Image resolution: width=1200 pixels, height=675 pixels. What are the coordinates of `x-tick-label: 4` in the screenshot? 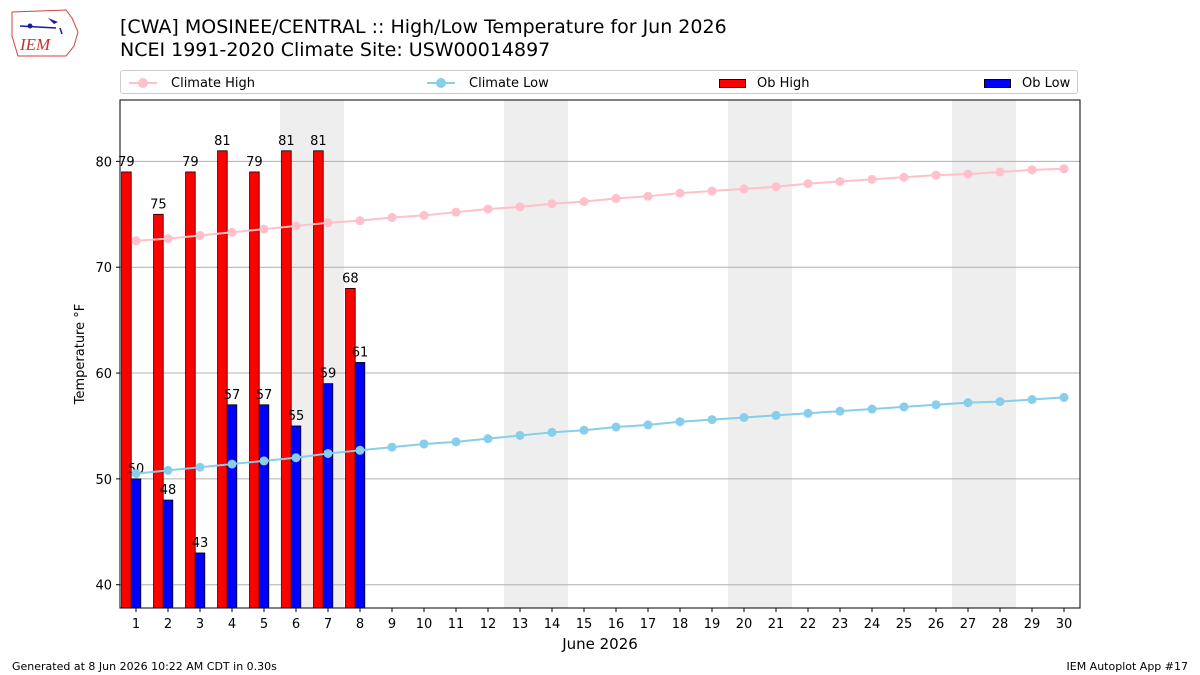 It's located at (232, 624).